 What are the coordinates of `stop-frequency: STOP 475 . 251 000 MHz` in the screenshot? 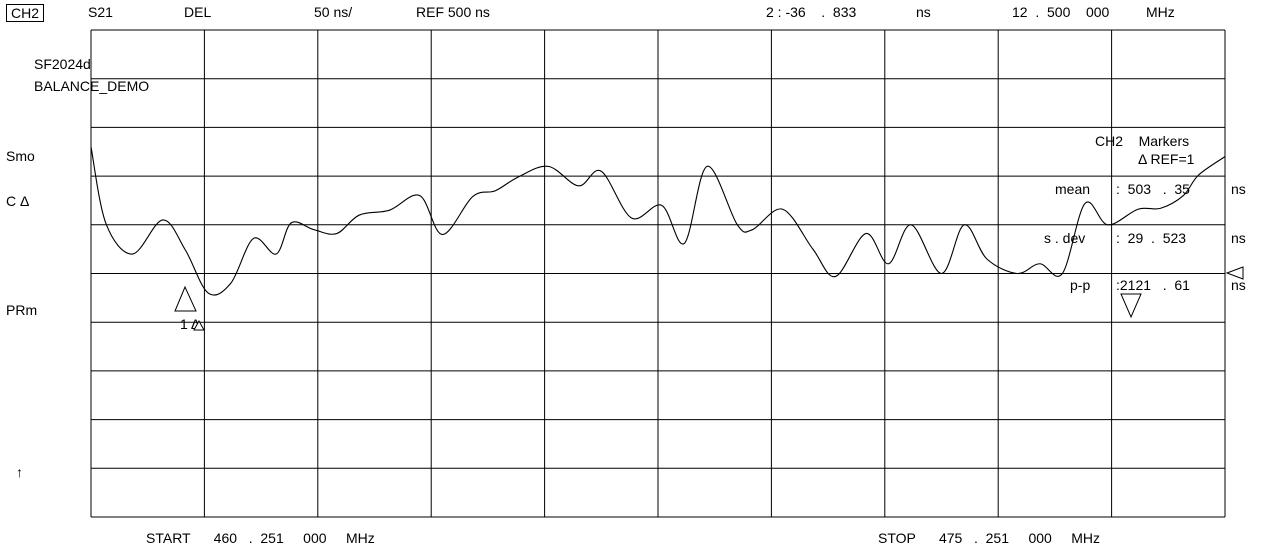 It's located at (989, 538).